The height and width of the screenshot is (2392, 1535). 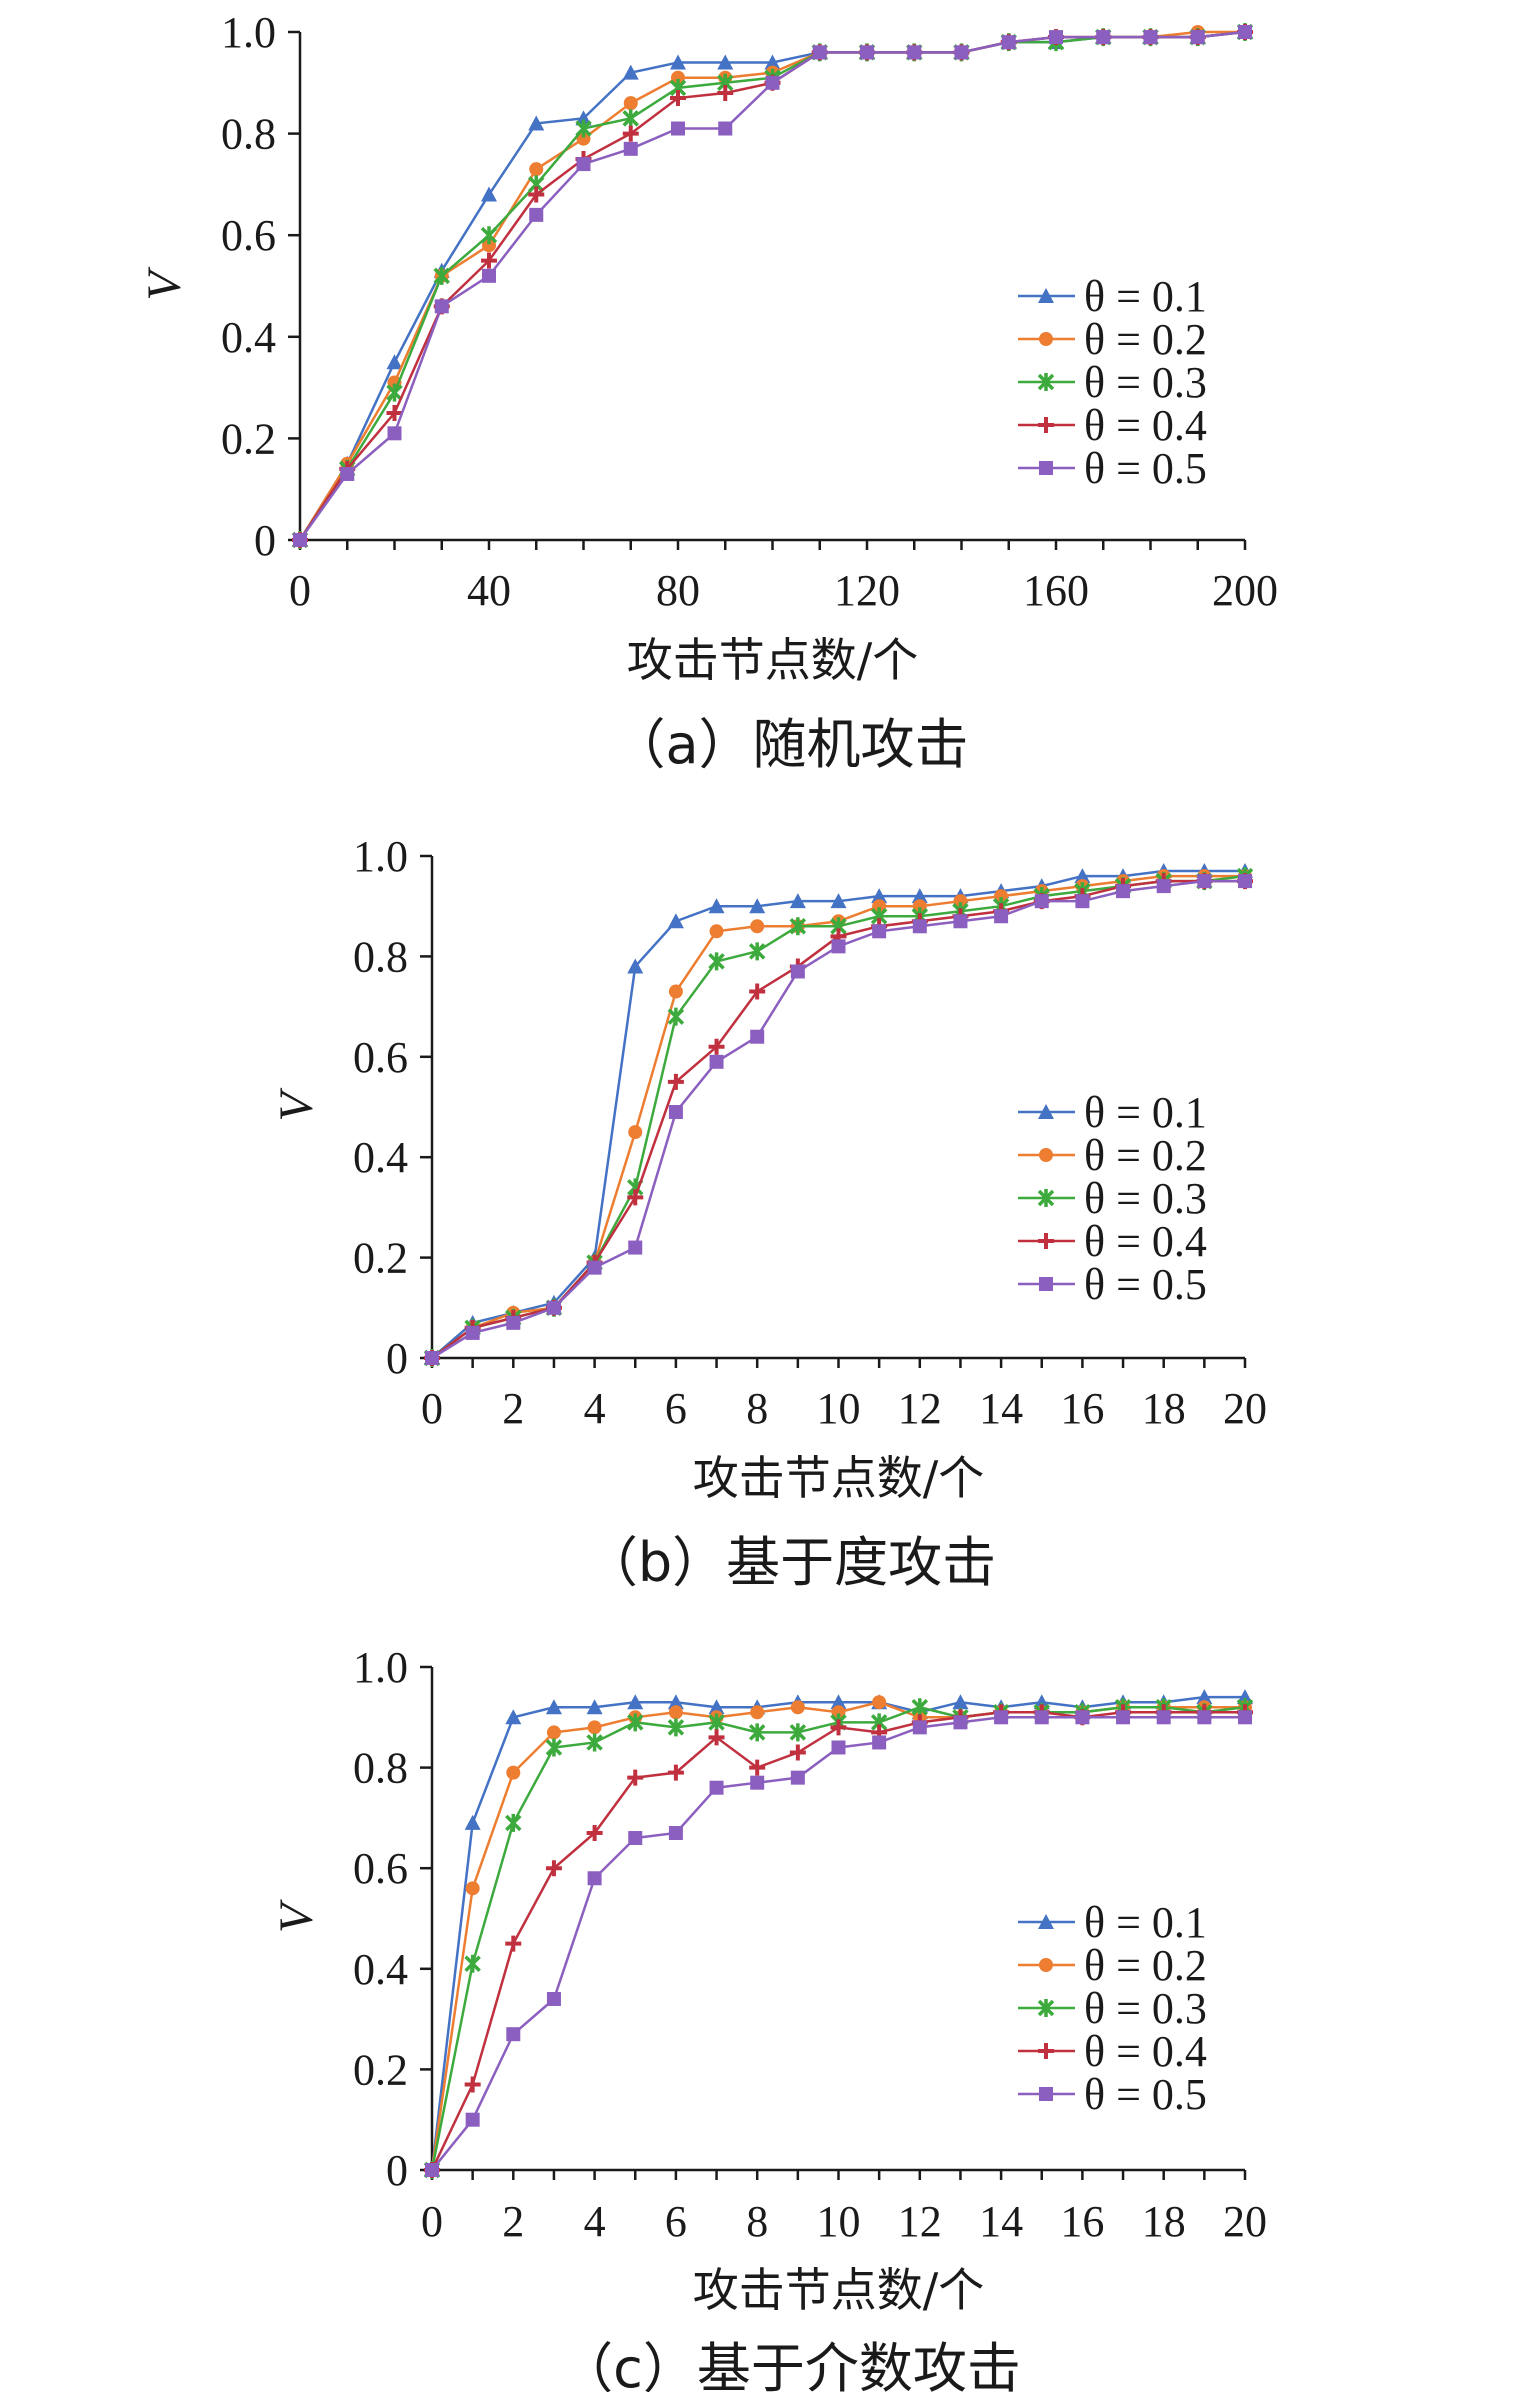 I want to click on legend-item: θ = 0.3, so click(x=1112, y=382).